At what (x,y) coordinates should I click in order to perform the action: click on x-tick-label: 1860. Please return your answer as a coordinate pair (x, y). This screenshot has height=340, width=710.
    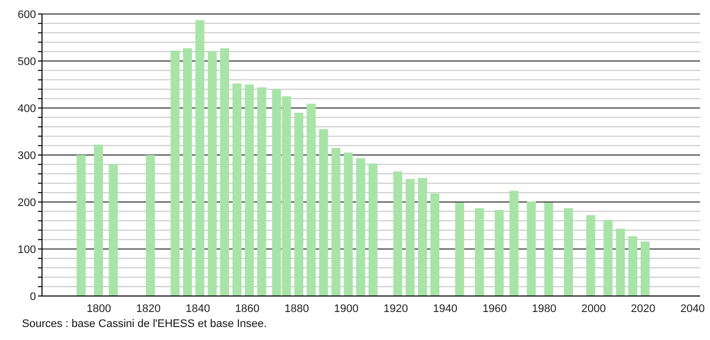
    Looking at the image, I should click on (247, 308).